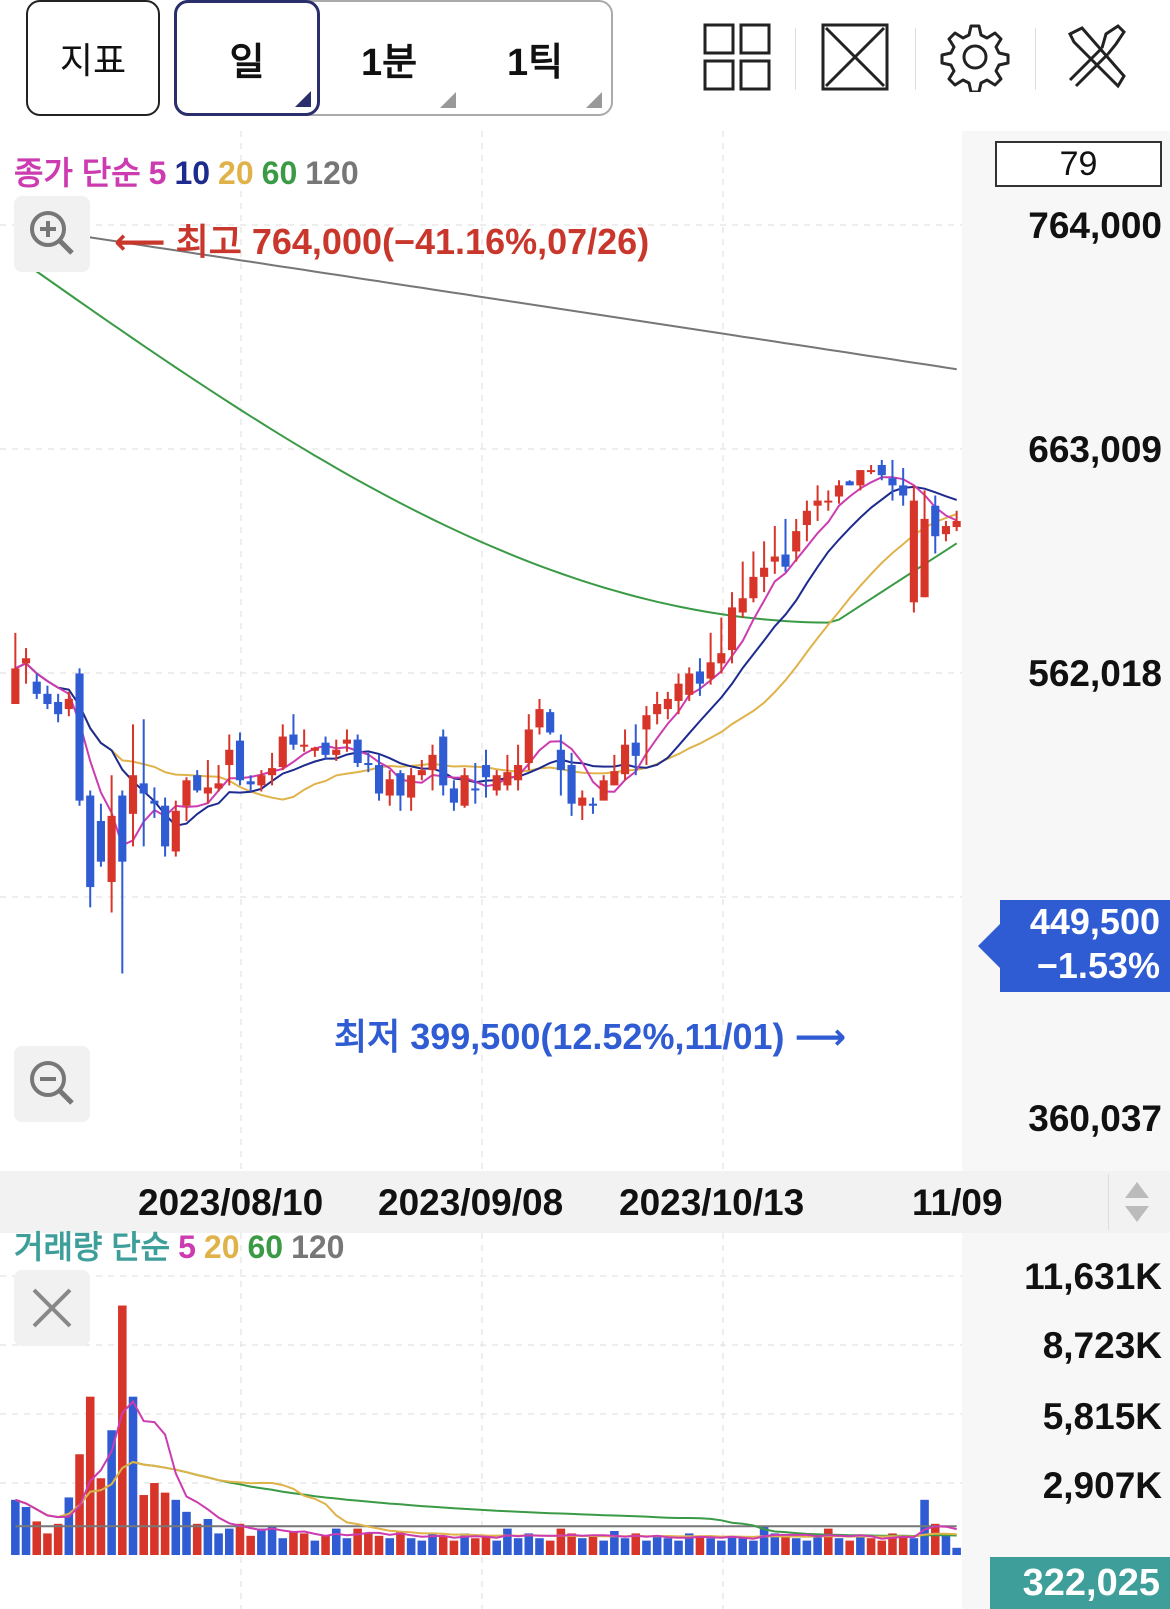  What do you see at coordinates (975, 57) in the screenshot?
I see `settings-gear-icon` at bounding box center [975, 57].